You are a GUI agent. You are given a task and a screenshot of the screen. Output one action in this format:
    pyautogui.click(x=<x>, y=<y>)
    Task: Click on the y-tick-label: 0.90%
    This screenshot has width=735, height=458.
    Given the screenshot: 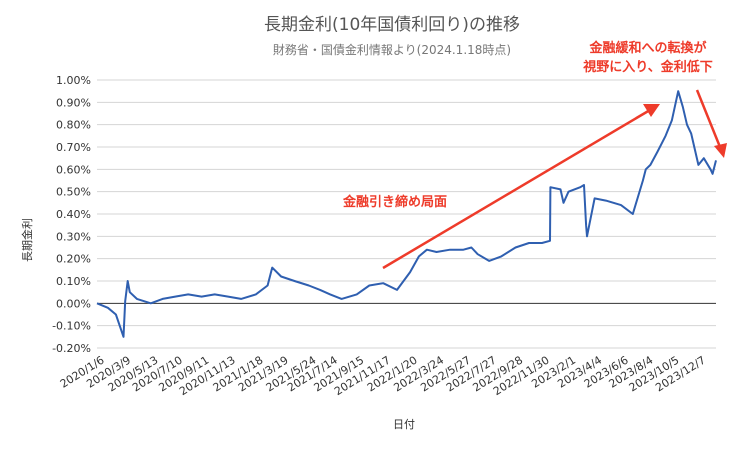 What is the action you would take?
    pyautogui.click(x=73, y=102)
    